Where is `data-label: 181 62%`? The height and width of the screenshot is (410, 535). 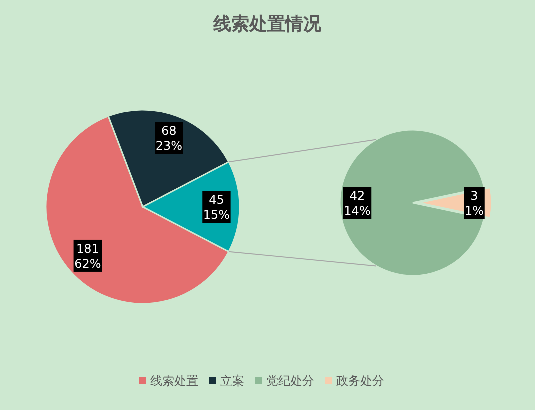 data-label: 181 62% is located at coordinates (88, 256).